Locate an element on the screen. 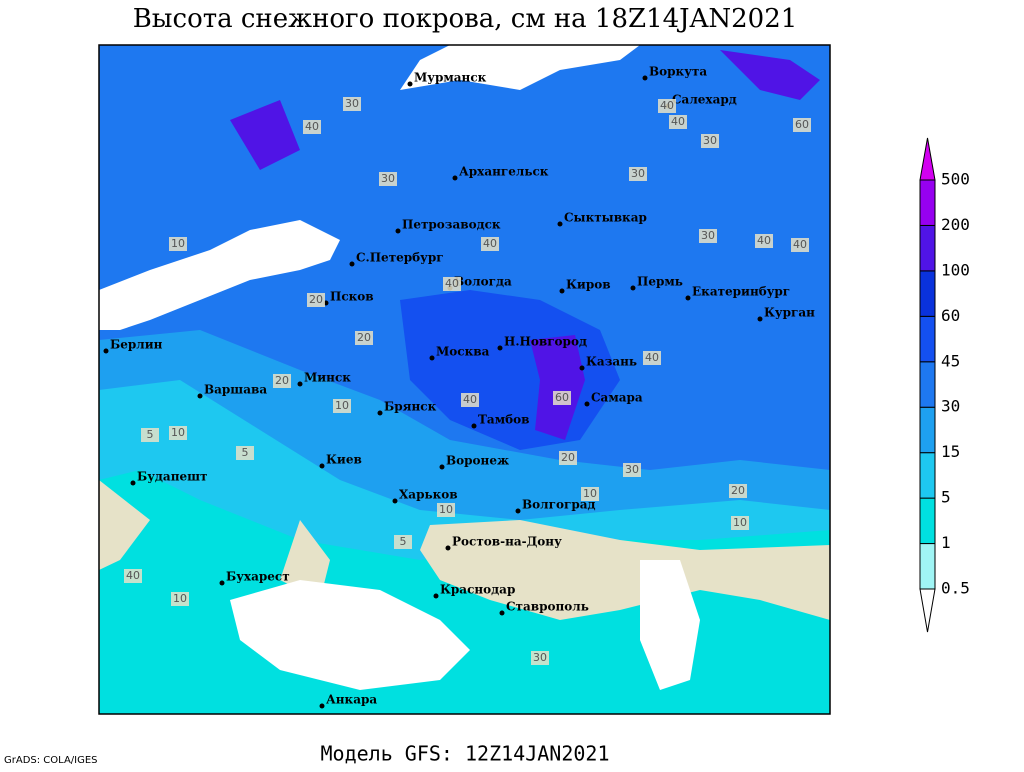 This screenshot has width=1024, height=772. field-100-north is located at coordinates (525, 110).